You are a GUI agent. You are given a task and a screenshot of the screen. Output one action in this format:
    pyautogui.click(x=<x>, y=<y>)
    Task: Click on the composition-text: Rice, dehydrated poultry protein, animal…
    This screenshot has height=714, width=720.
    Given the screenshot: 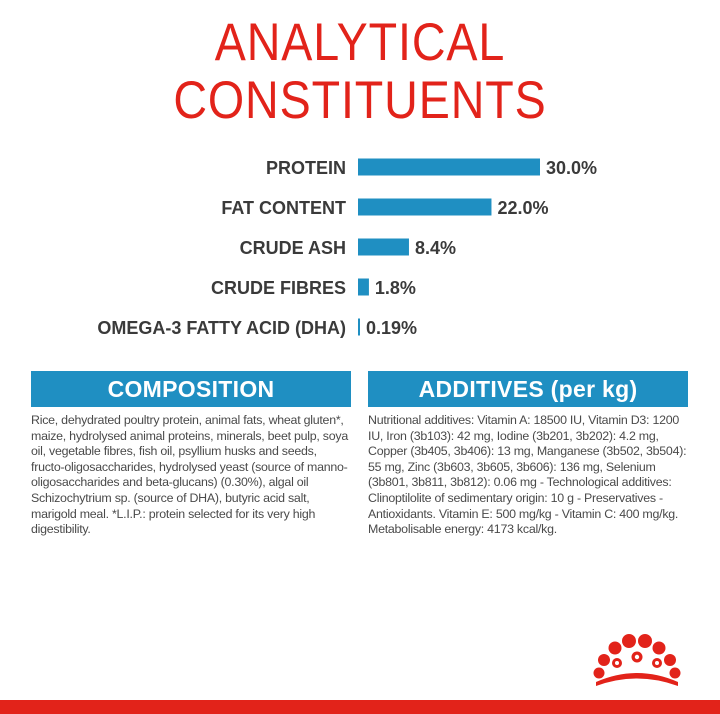 What is the action you would take?
    pyautogui.click(x=189, y=475)
    